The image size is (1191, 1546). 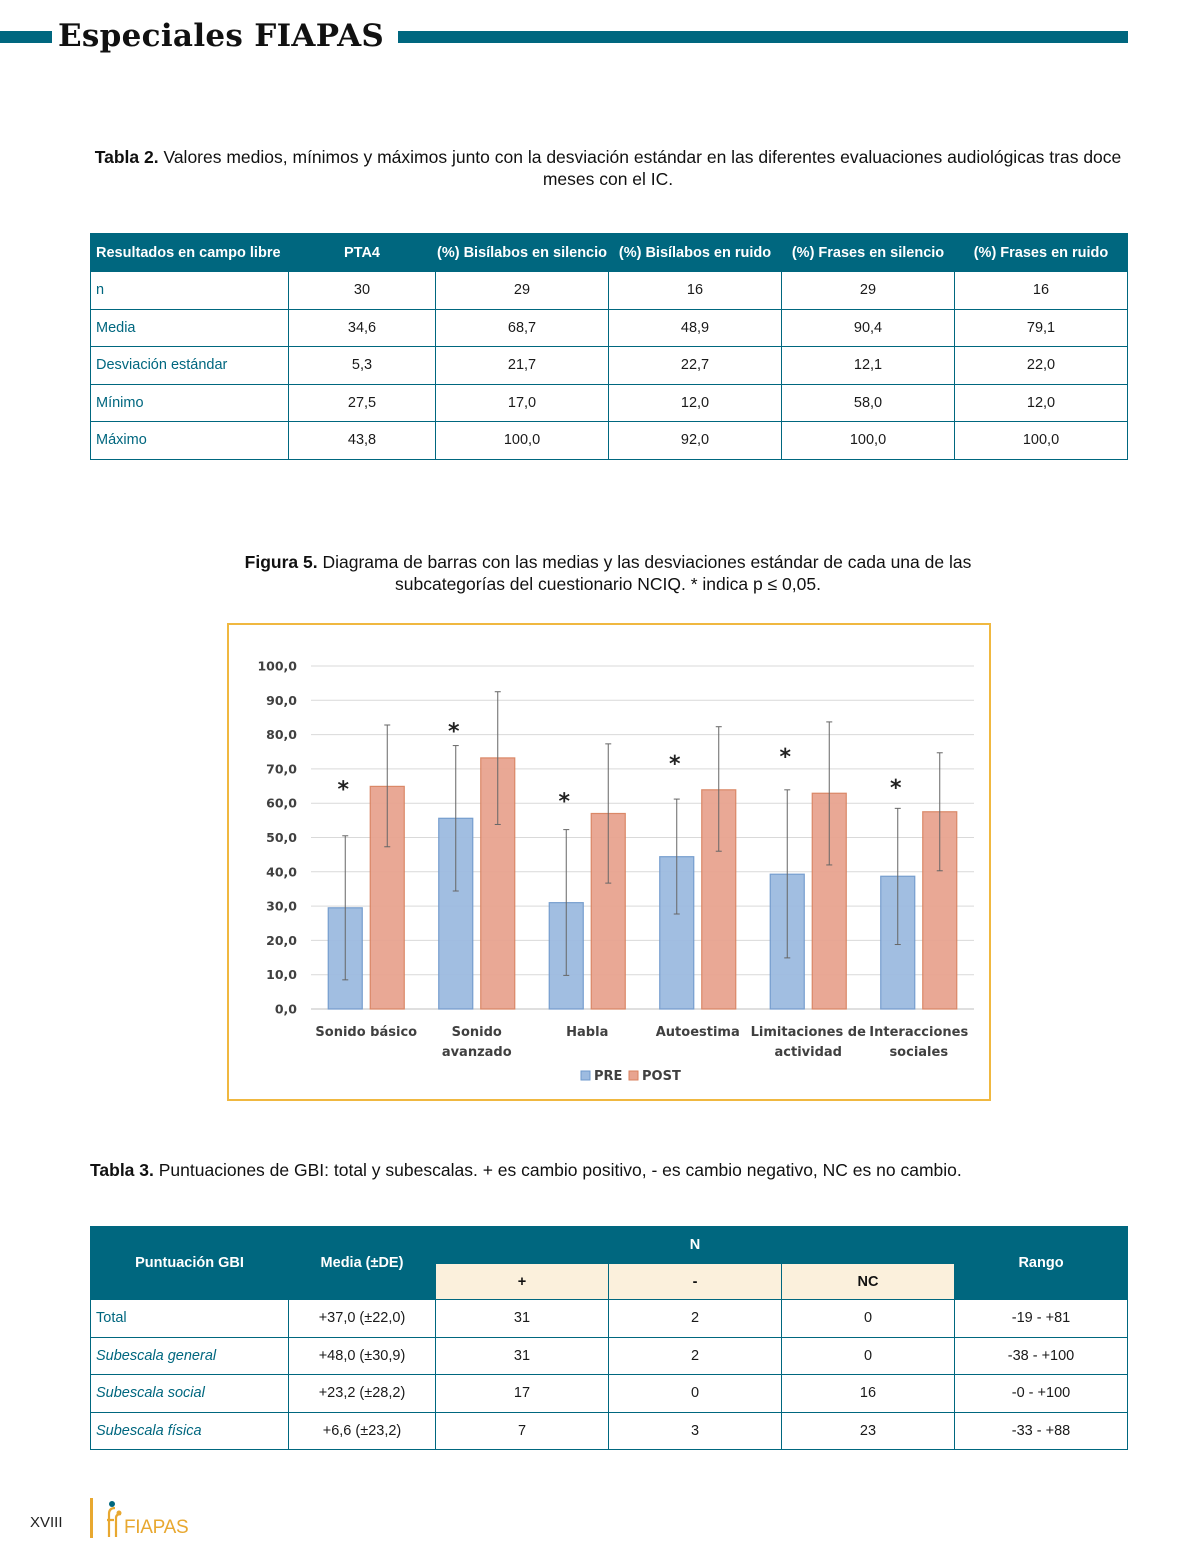 What do you see at coordinates (189, 402) in the screenshot?
I see `row-label: Mínimo` at bounding box center [189, 402].